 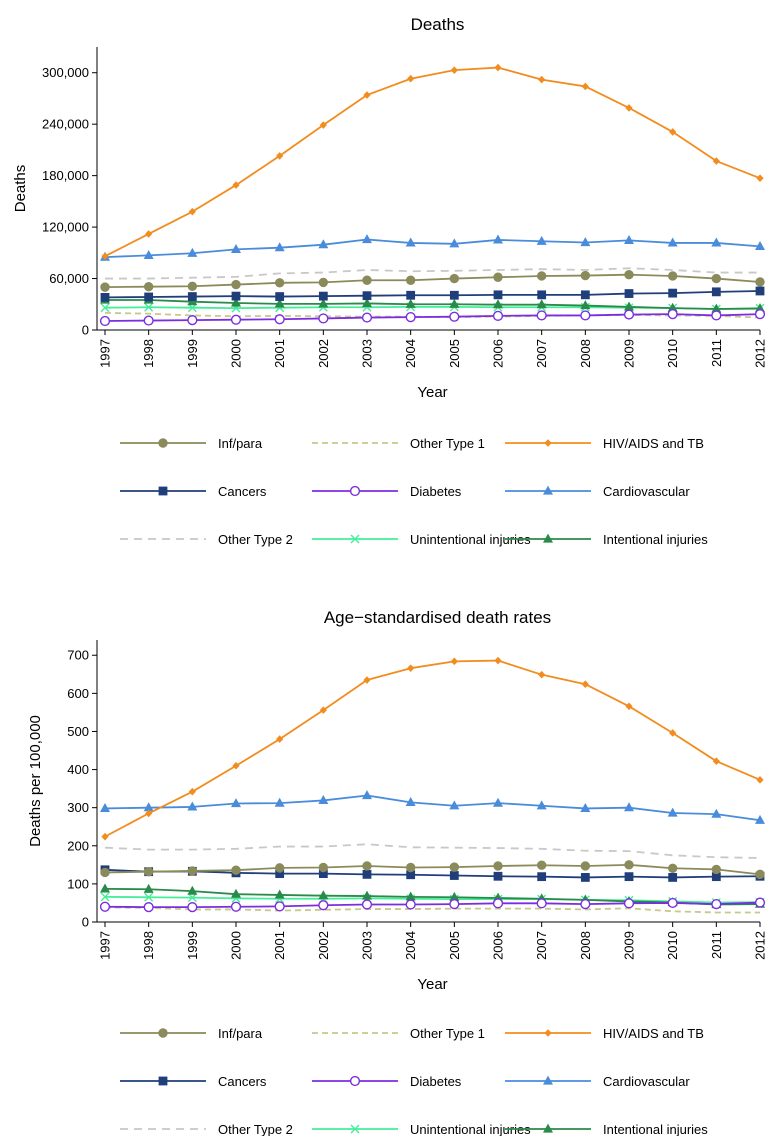 I want to click on legend-item: HIV/AIDS and TB, so click(x=604, y=1033).